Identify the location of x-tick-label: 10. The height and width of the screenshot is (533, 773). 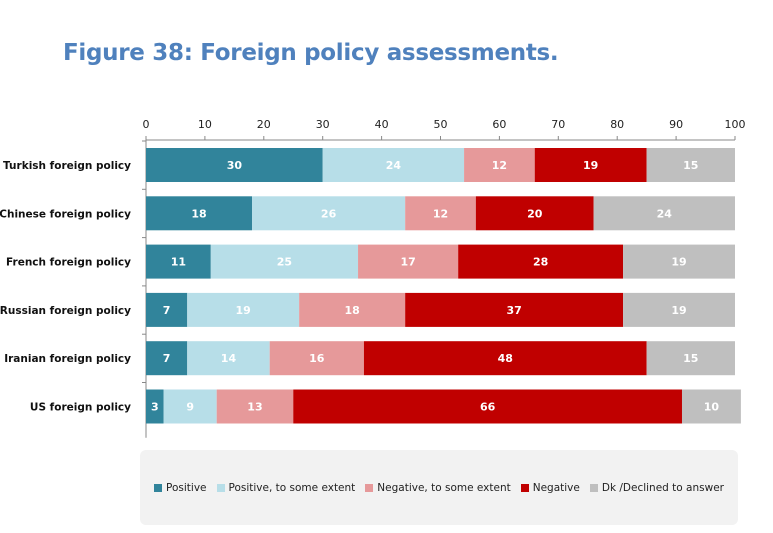
(205, 124).